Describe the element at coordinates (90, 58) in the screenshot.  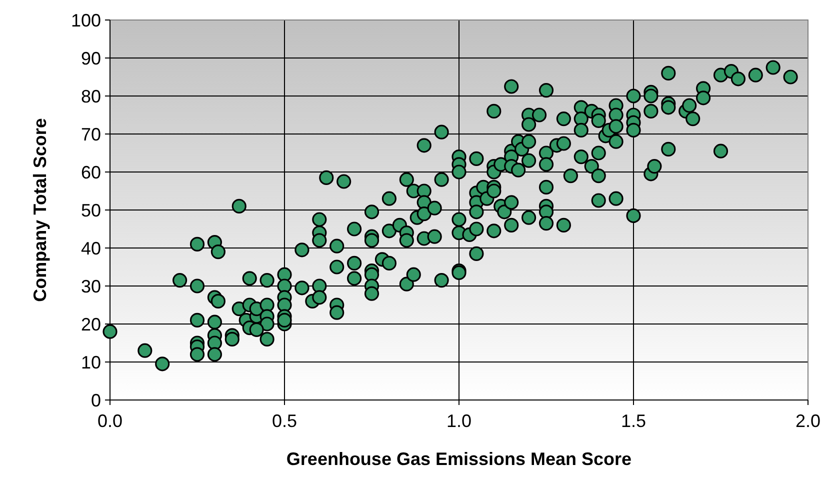
I see `y-tick-label: 90` at that location.